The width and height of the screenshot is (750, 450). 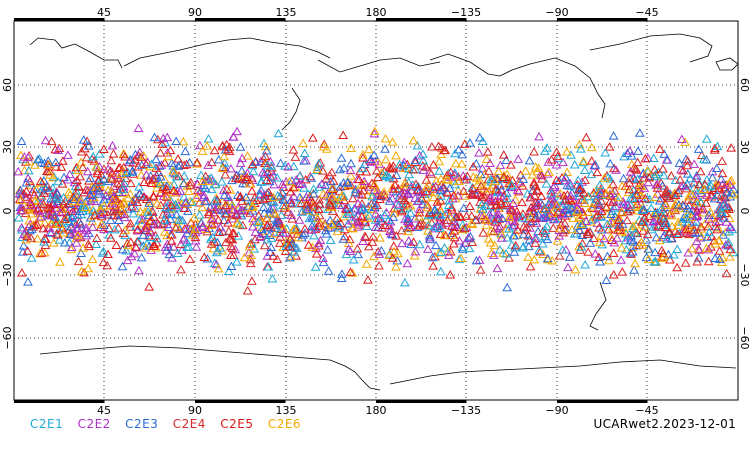 I want to click on coast-eurasia-north, so click(x=227, y=52).